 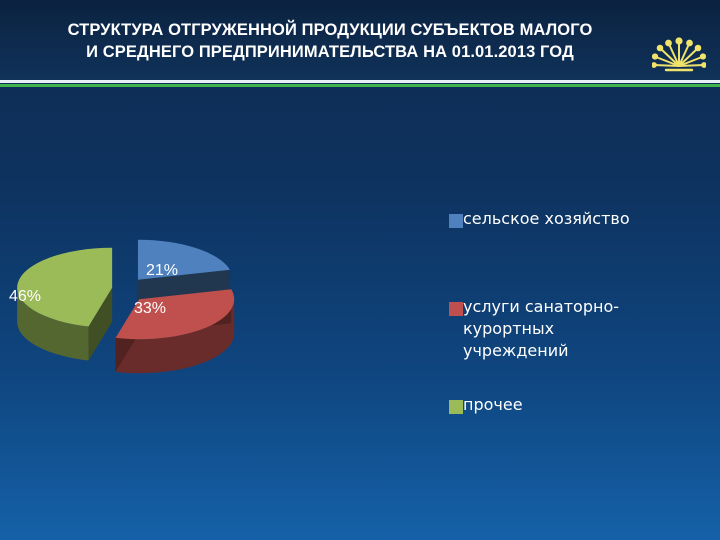 What do you see at coordinates (25, 296) in the screenshot?
I see `pie-data-label: 46%` at bounding box center [25, 296].